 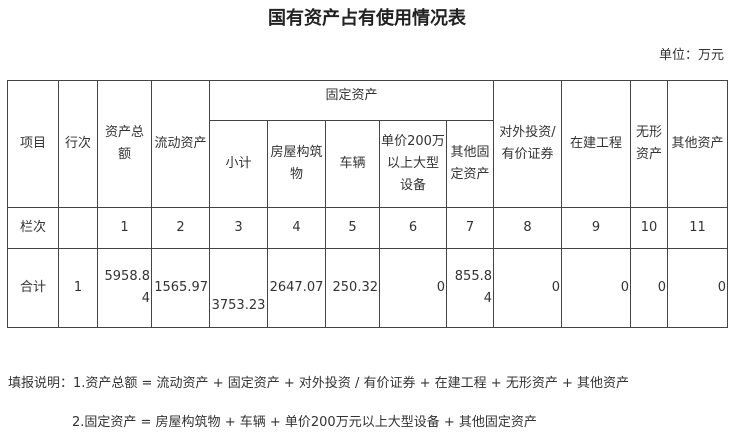 I want to click on cell: 9, so click(x=596, y=228).